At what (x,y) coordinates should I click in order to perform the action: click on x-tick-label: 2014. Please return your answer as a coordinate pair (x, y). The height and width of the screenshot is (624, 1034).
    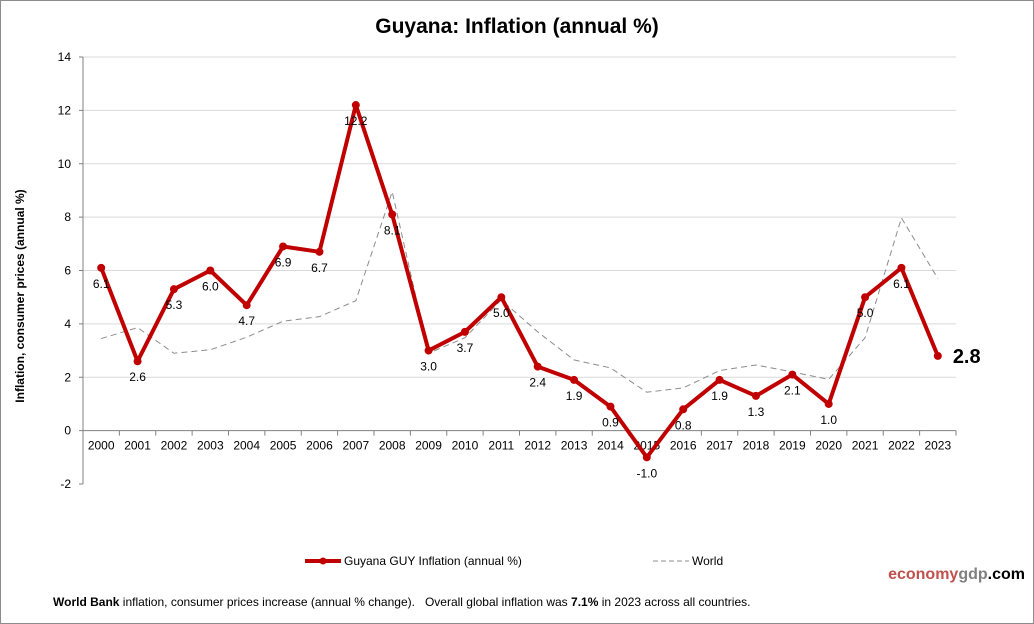
    Looking at the image, I should click on (610, 446).